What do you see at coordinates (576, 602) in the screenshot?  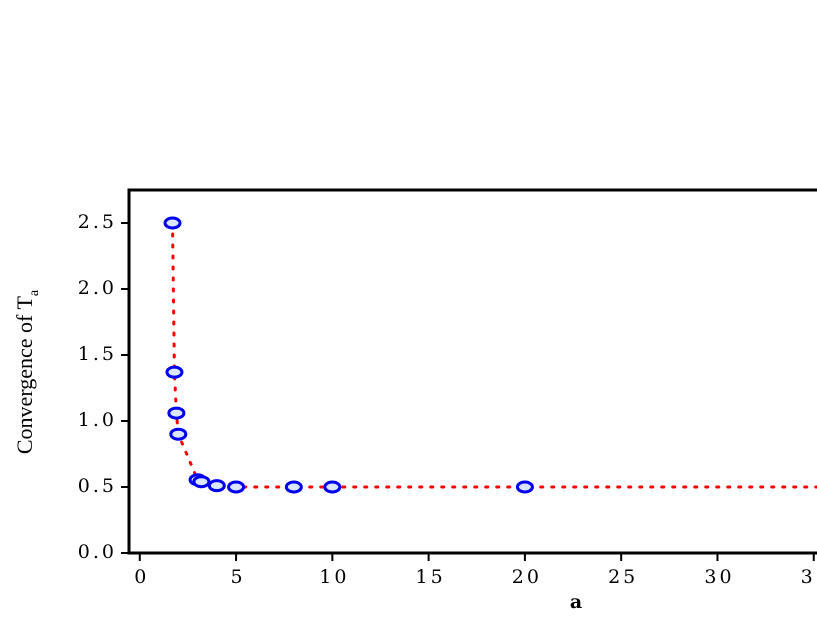 I see `x-axis-label: a` at bounding box center [576, 602].